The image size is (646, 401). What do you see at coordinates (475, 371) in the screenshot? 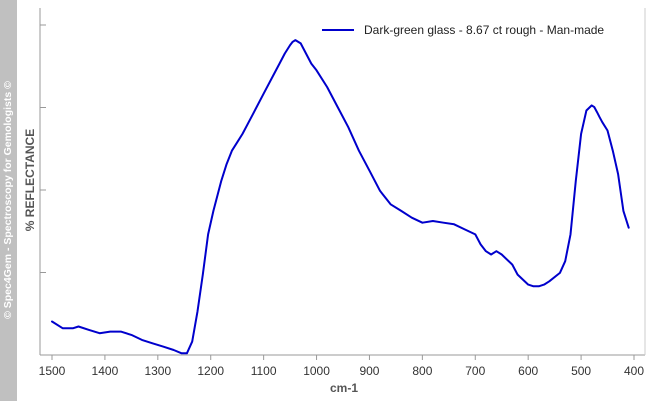
I see `x-tick-label: 700` at bounding box center [475, 371].